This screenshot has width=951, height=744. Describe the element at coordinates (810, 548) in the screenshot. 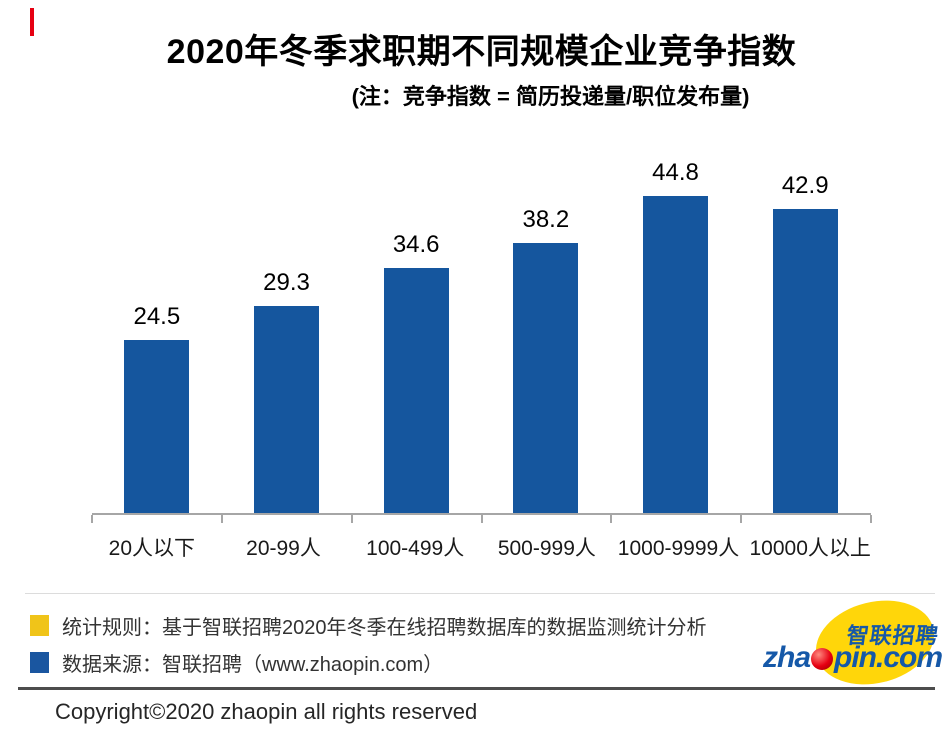

I see `x-axis-label: 10000人以上` at that location.